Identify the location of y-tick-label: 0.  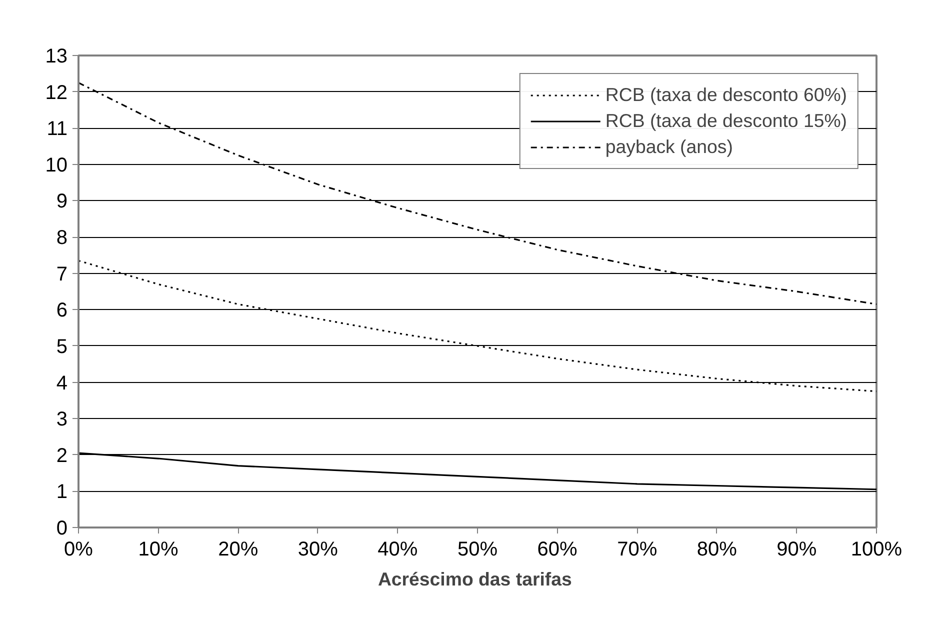
(62, 529).